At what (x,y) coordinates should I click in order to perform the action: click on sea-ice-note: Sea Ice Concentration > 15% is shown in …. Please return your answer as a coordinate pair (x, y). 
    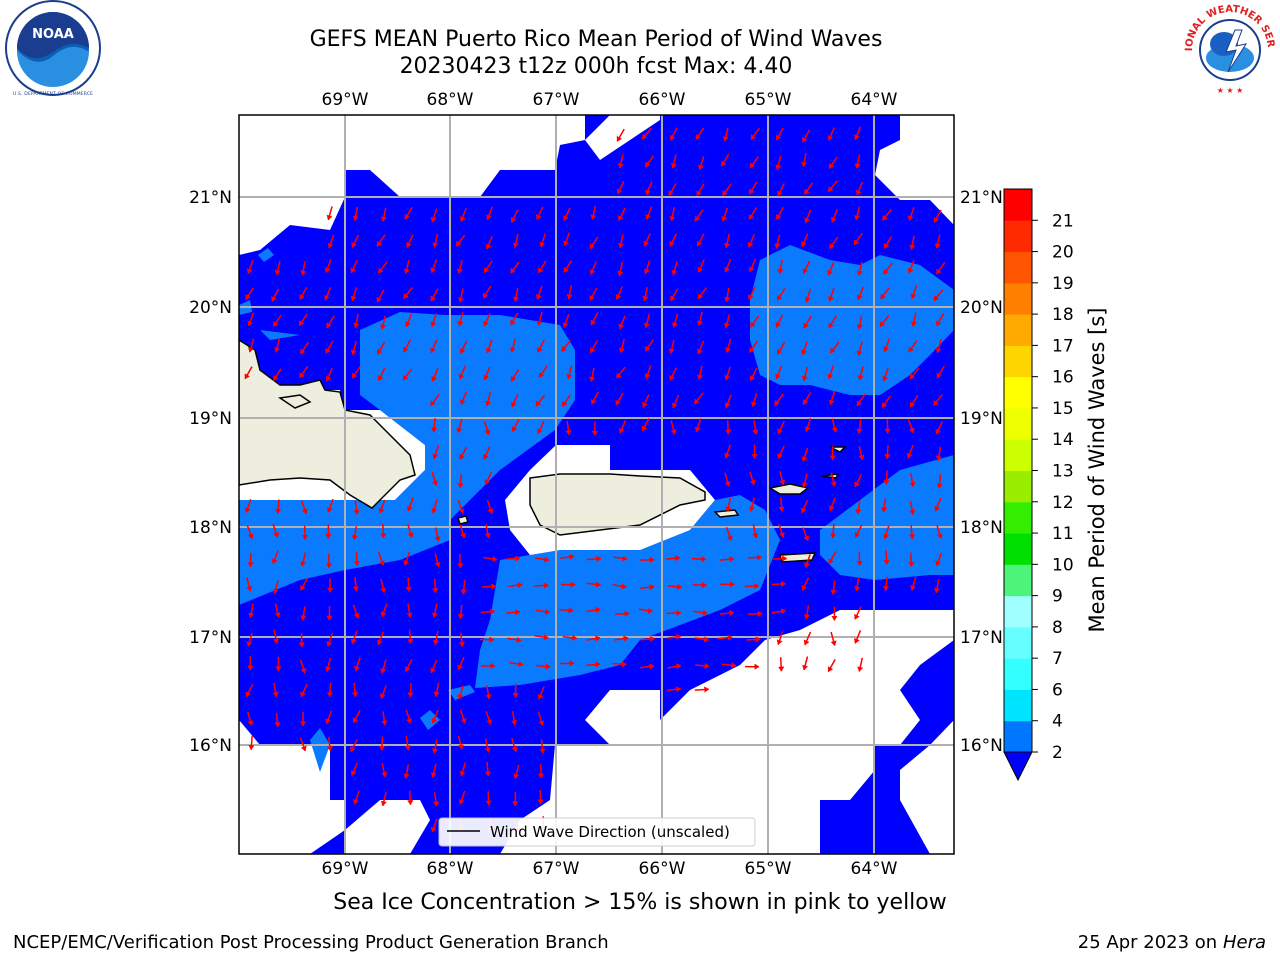
    Looking at the image, I should click on (640, 902).